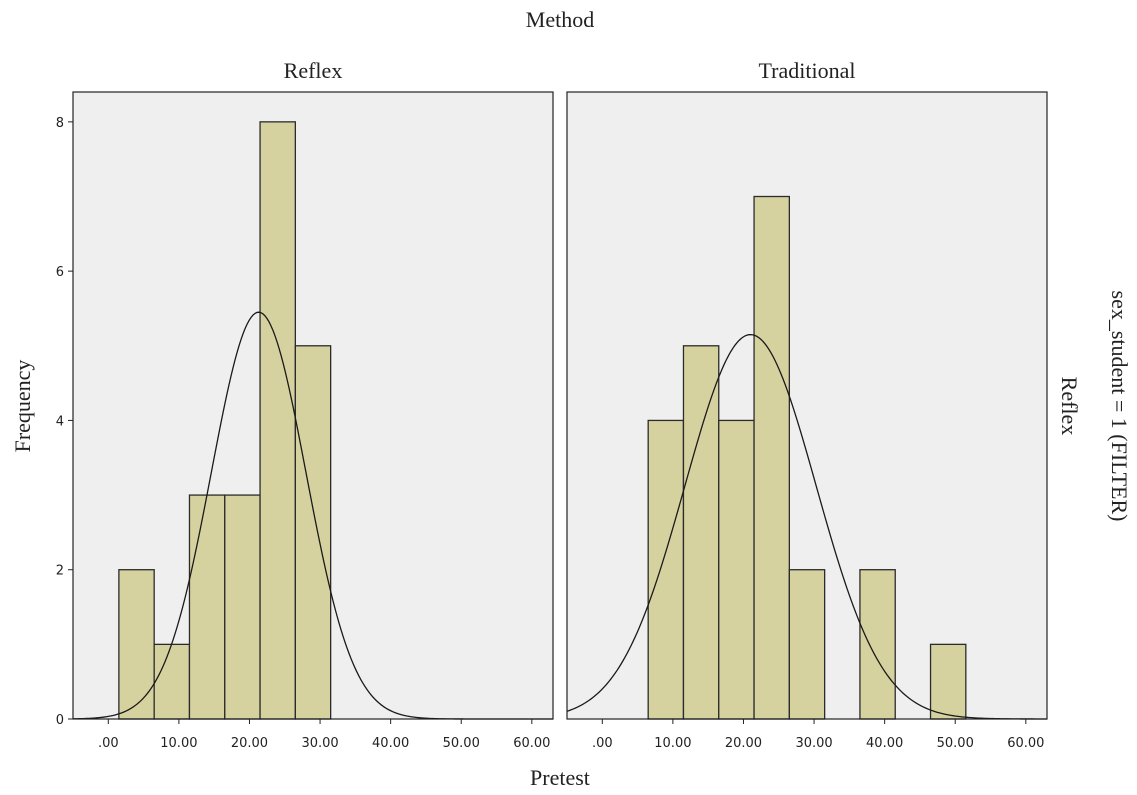 The width and height of the screenshot is (1137, 795). Describe the element at coordinates (60, 571) in the screenshot. I see `y-tick-label: 2` at that location.